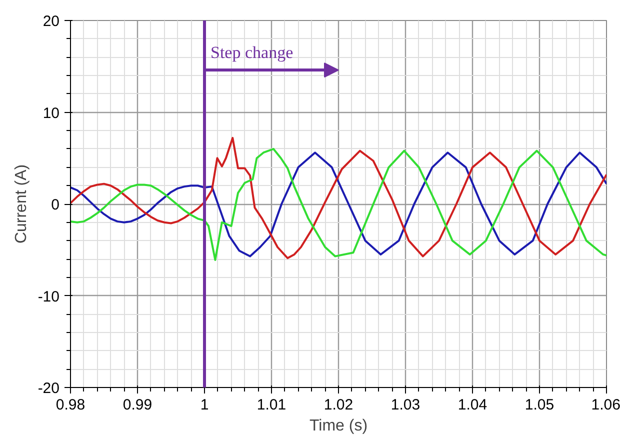  I want to click on y-tick-label: 20, so click(51, 21).